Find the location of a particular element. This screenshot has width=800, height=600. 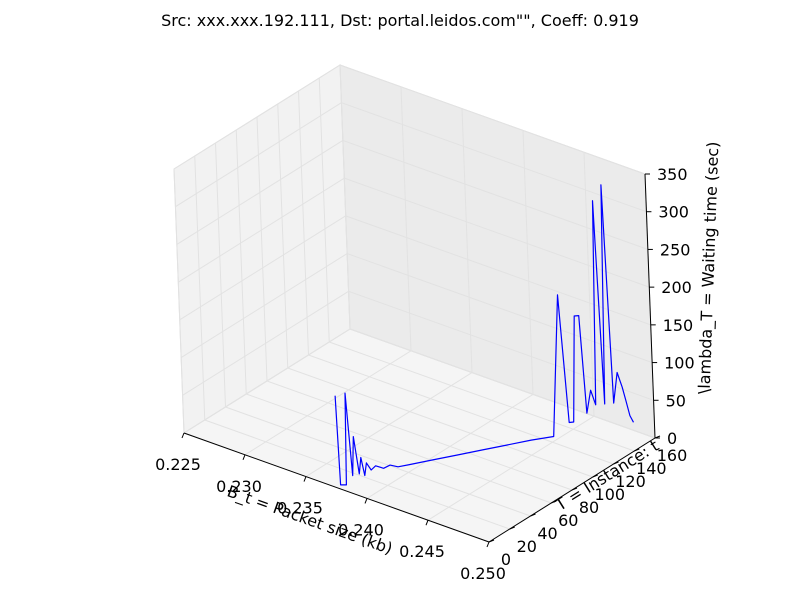

y-tick-label: 80 is located at coordinates (589, 507).